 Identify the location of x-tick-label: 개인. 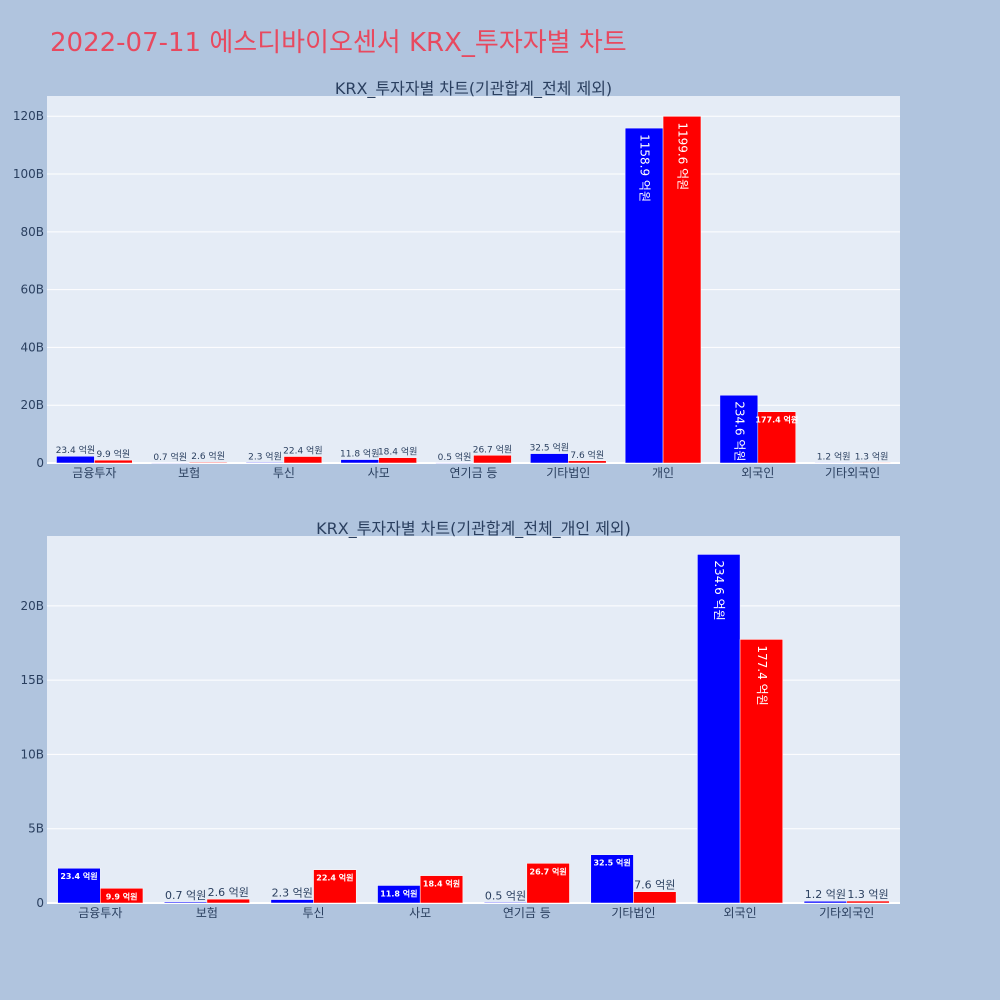
(663, 473).